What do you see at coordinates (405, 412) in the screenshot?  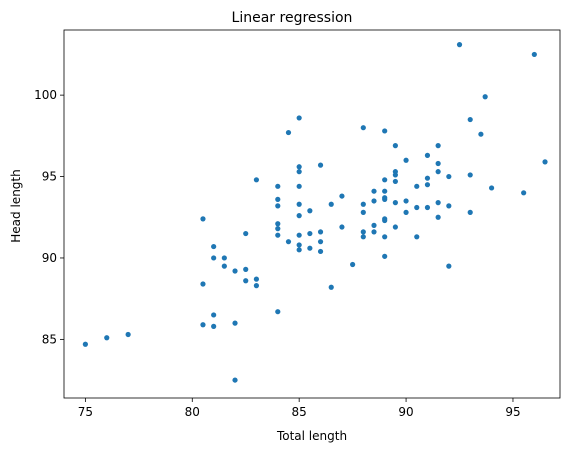 I see `x-tick-label: 90` at bounding box center [405, 412].